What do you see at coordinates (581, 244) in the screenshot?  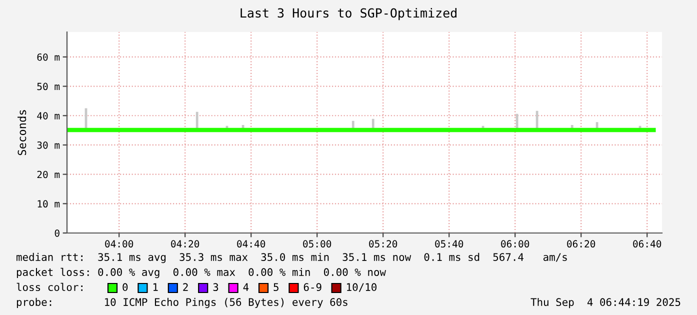 I see `x-tick-label: 06:20` at bounding box center [581, 244].